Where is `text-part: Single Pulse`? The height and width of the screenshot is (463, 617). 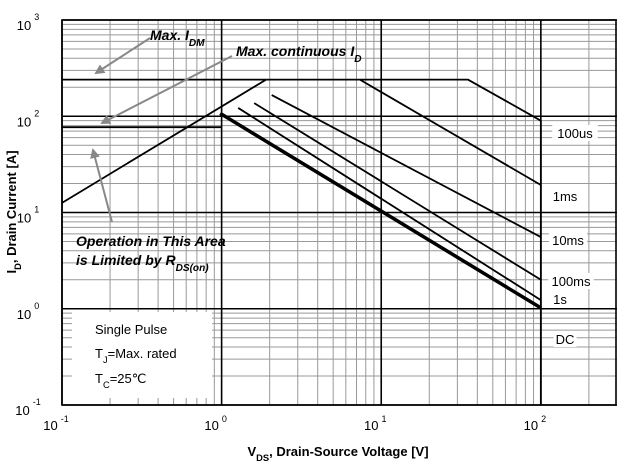
text-part: Single Pulse is located at coordinates (131, 329).